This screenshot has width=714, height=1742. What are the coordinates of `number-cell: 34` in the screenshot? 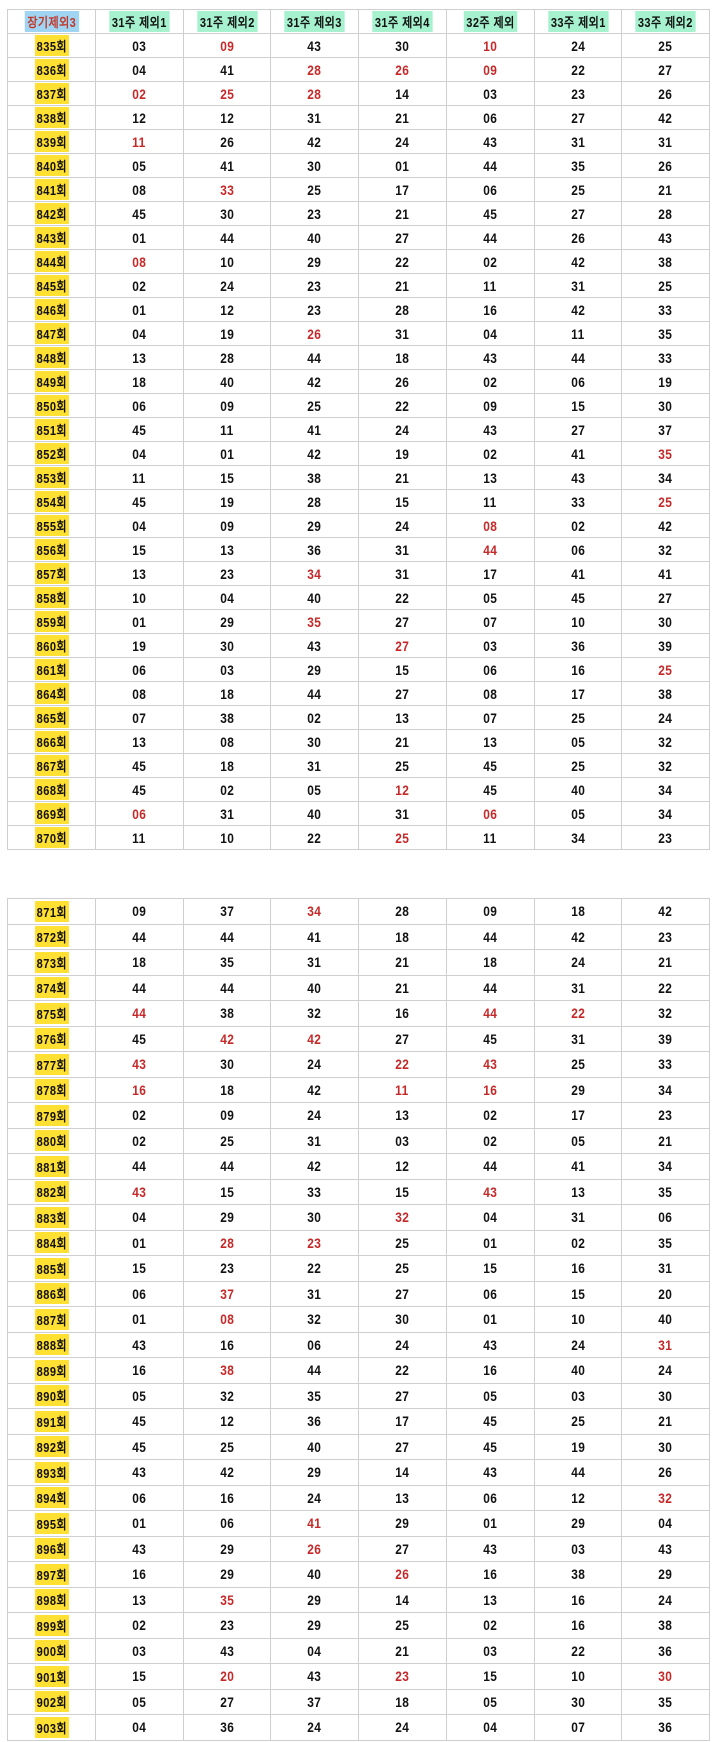 It's located at (665, 789).